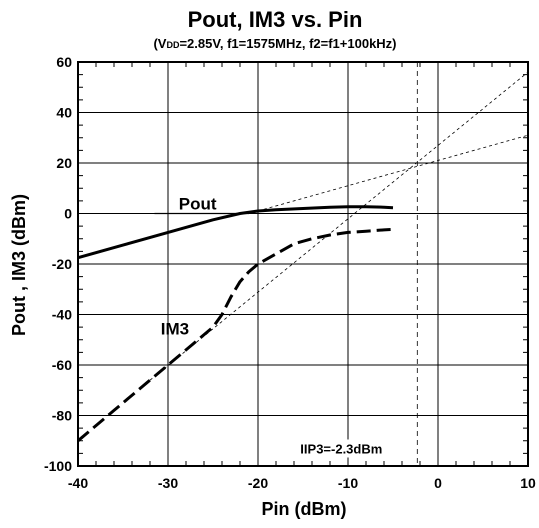 Image resolution: width=539 pixels, height=528 pixels. I want to click on x-tick-label: -10, so click(348, 483).